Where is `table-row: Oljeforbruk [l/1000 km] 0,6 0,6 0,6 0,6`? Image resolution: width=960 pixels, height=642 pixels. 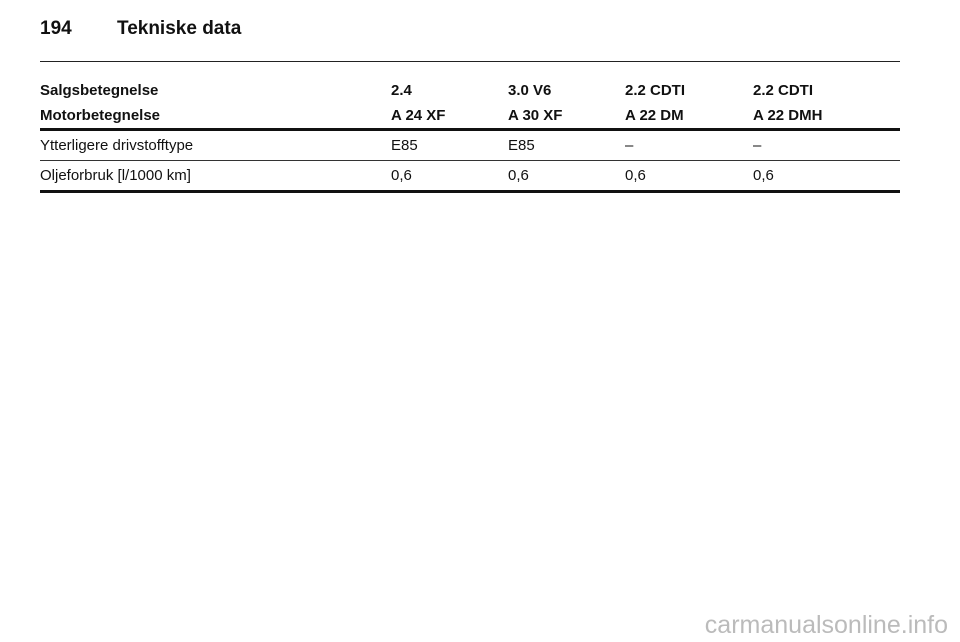 table-row: Oljeforbruk [l/1000 km] 0,6 0,6 0,6 0,6 is located at coordinates (470, 176).